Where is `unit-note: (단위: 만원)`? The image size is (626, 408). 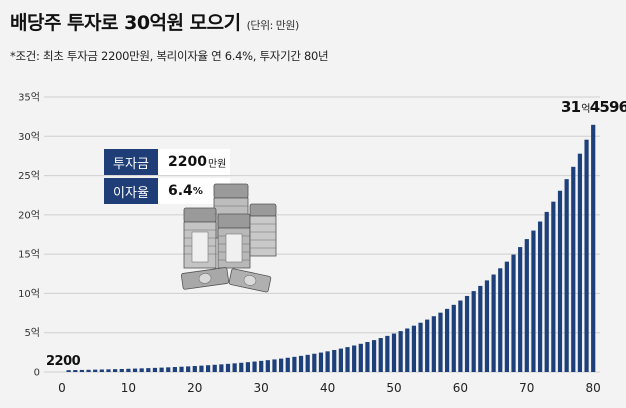
unit-note: (단위: 만원) is located at coordinates (273, 25).